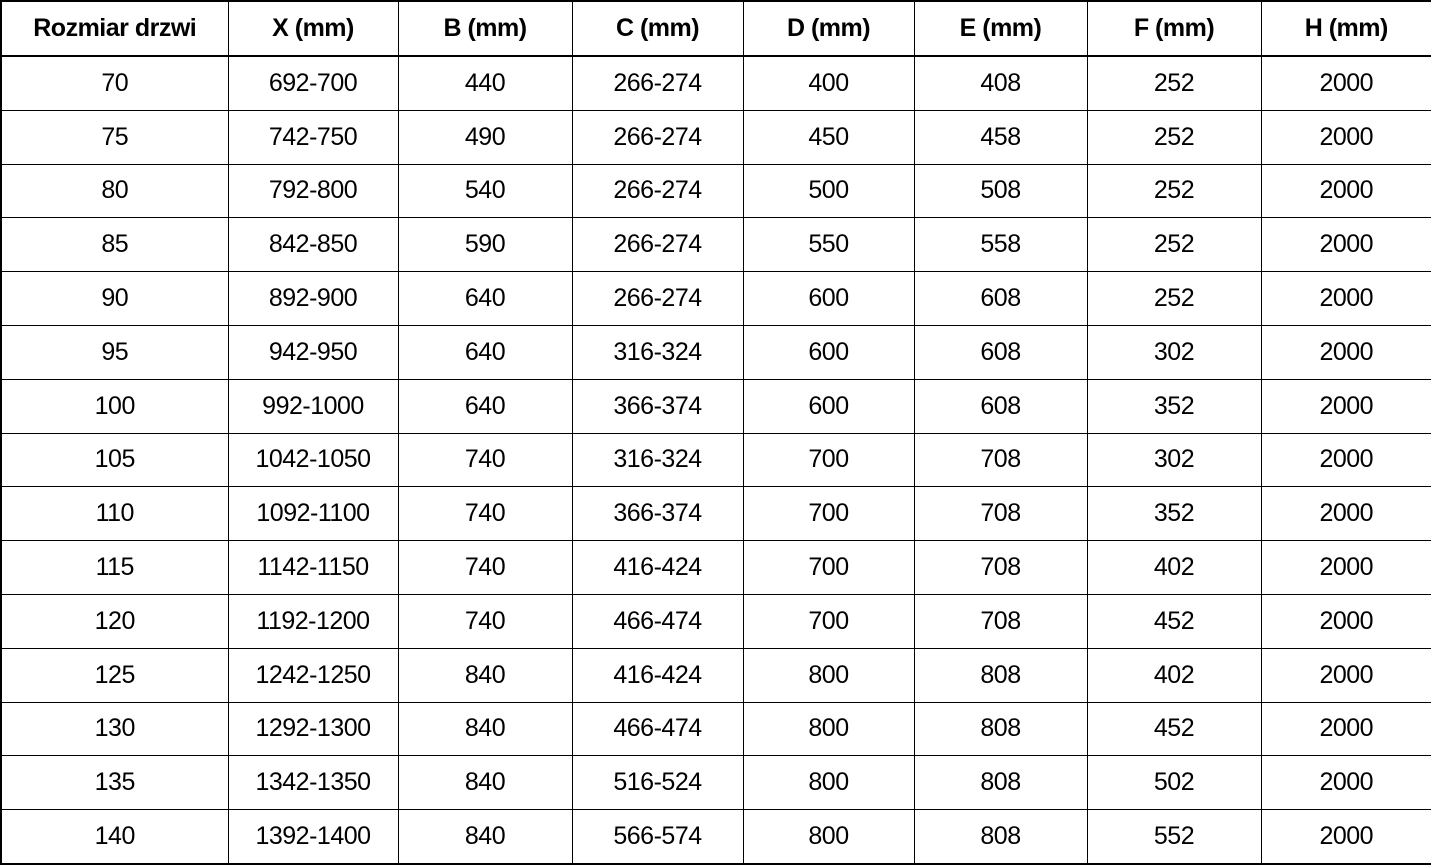  Describe the element at coordinates (114, 460) in the screenshot. I see `table-cell: 105` at that location.